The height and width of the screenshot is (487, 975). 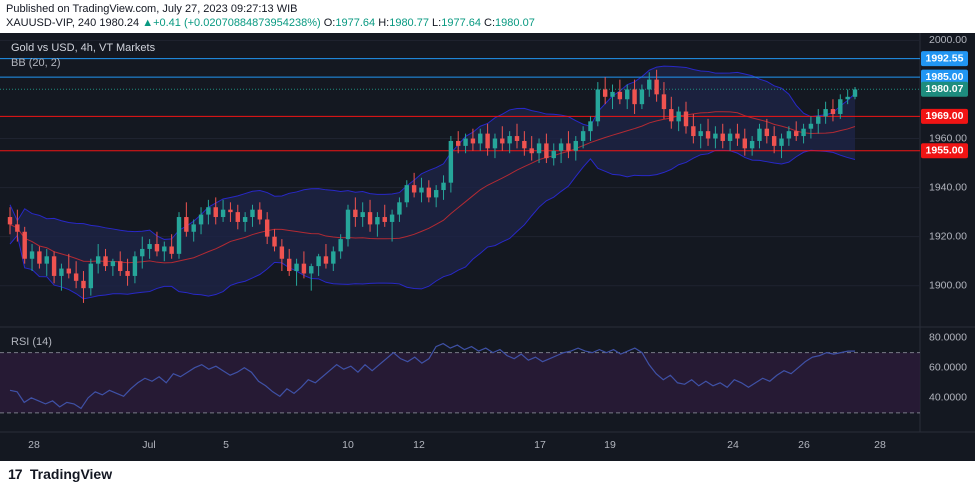 I want to click on level-price-label: 1955.00, so click(x=945, y=151).